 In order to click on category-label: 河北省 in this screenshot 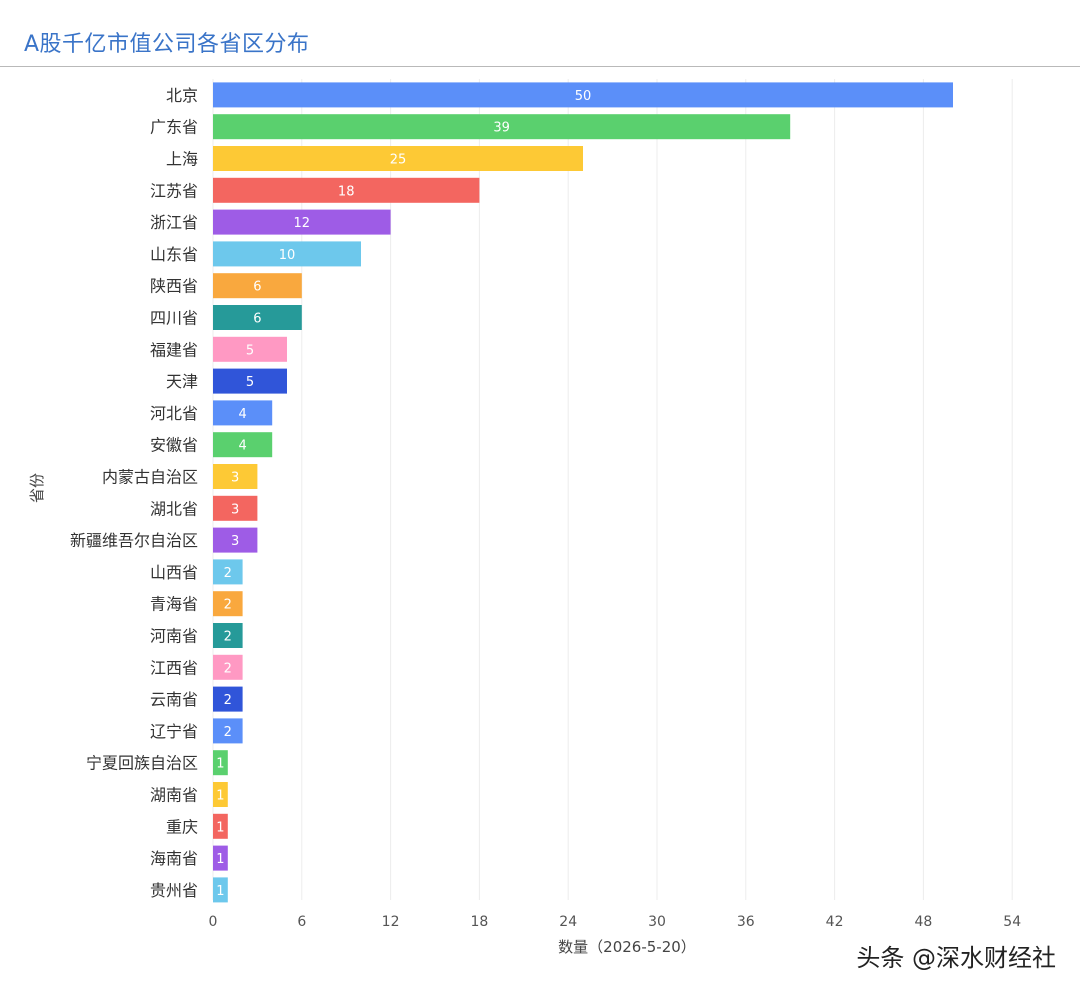, I will do `click(174, 413)`.